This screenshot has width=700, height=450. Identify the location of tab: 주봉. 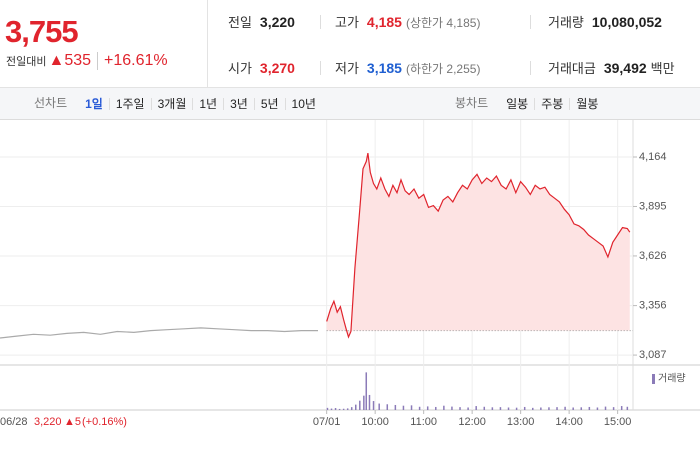
(551, 103).